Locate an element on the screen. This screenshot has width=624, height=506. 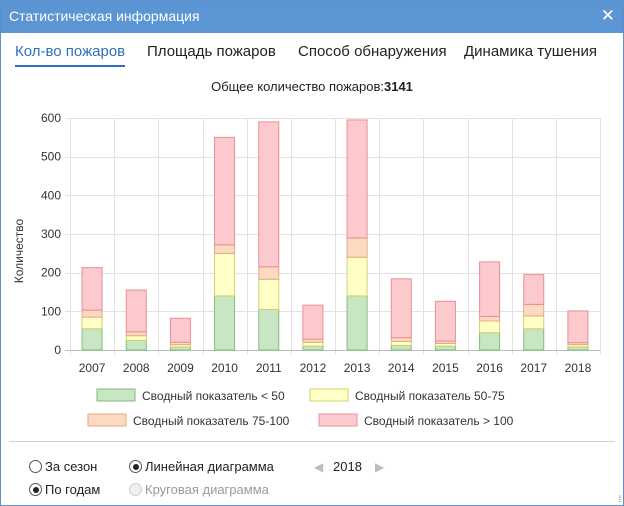
radio-line-chart: Линейная диаграмма is located at coordinates (201, 466).